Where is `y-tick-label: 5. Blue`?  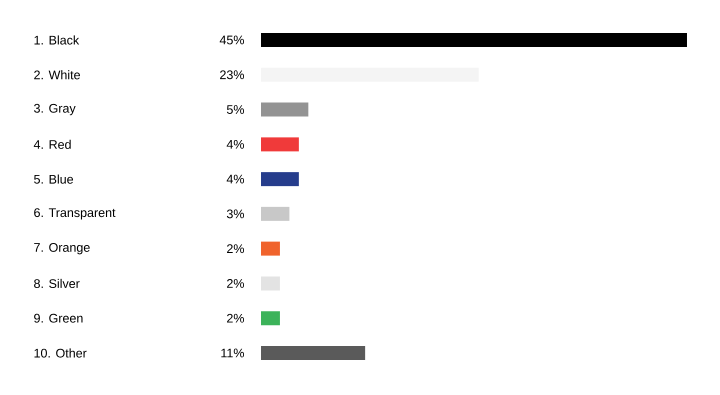
y-tick-label: 5. Blue is located at coordinates (54, 179).